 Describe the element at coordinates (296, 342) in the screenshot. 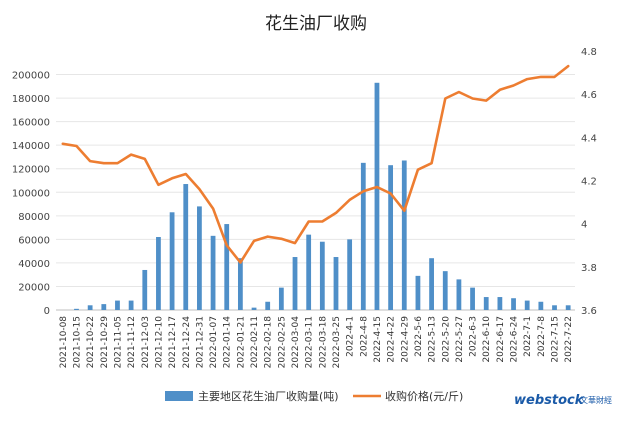

I see `x-tick-label: 2022-03-04` at that location.